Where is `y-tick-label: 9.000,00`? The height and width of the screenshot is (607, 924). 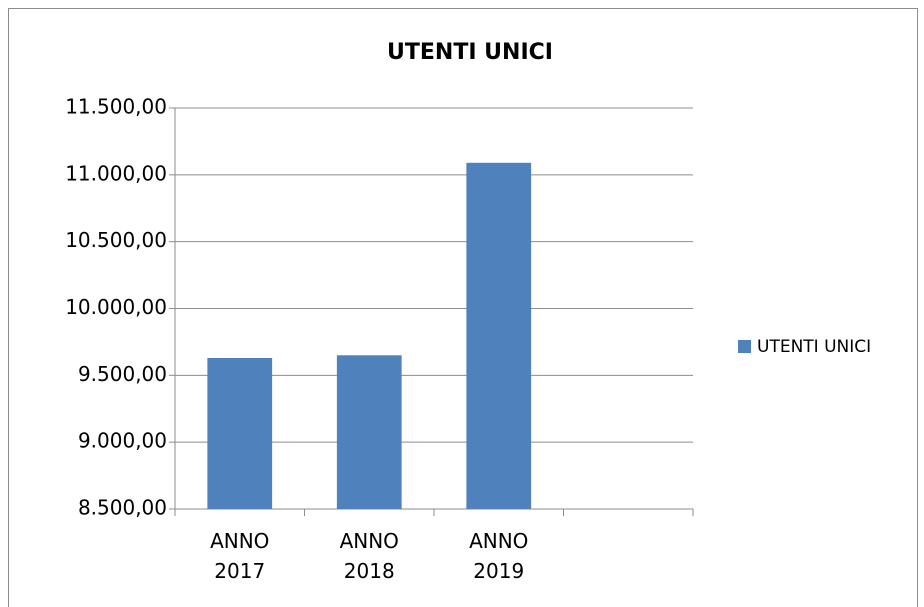 y-tick-label: 9.000,00 is located at coordinates (122, 441).